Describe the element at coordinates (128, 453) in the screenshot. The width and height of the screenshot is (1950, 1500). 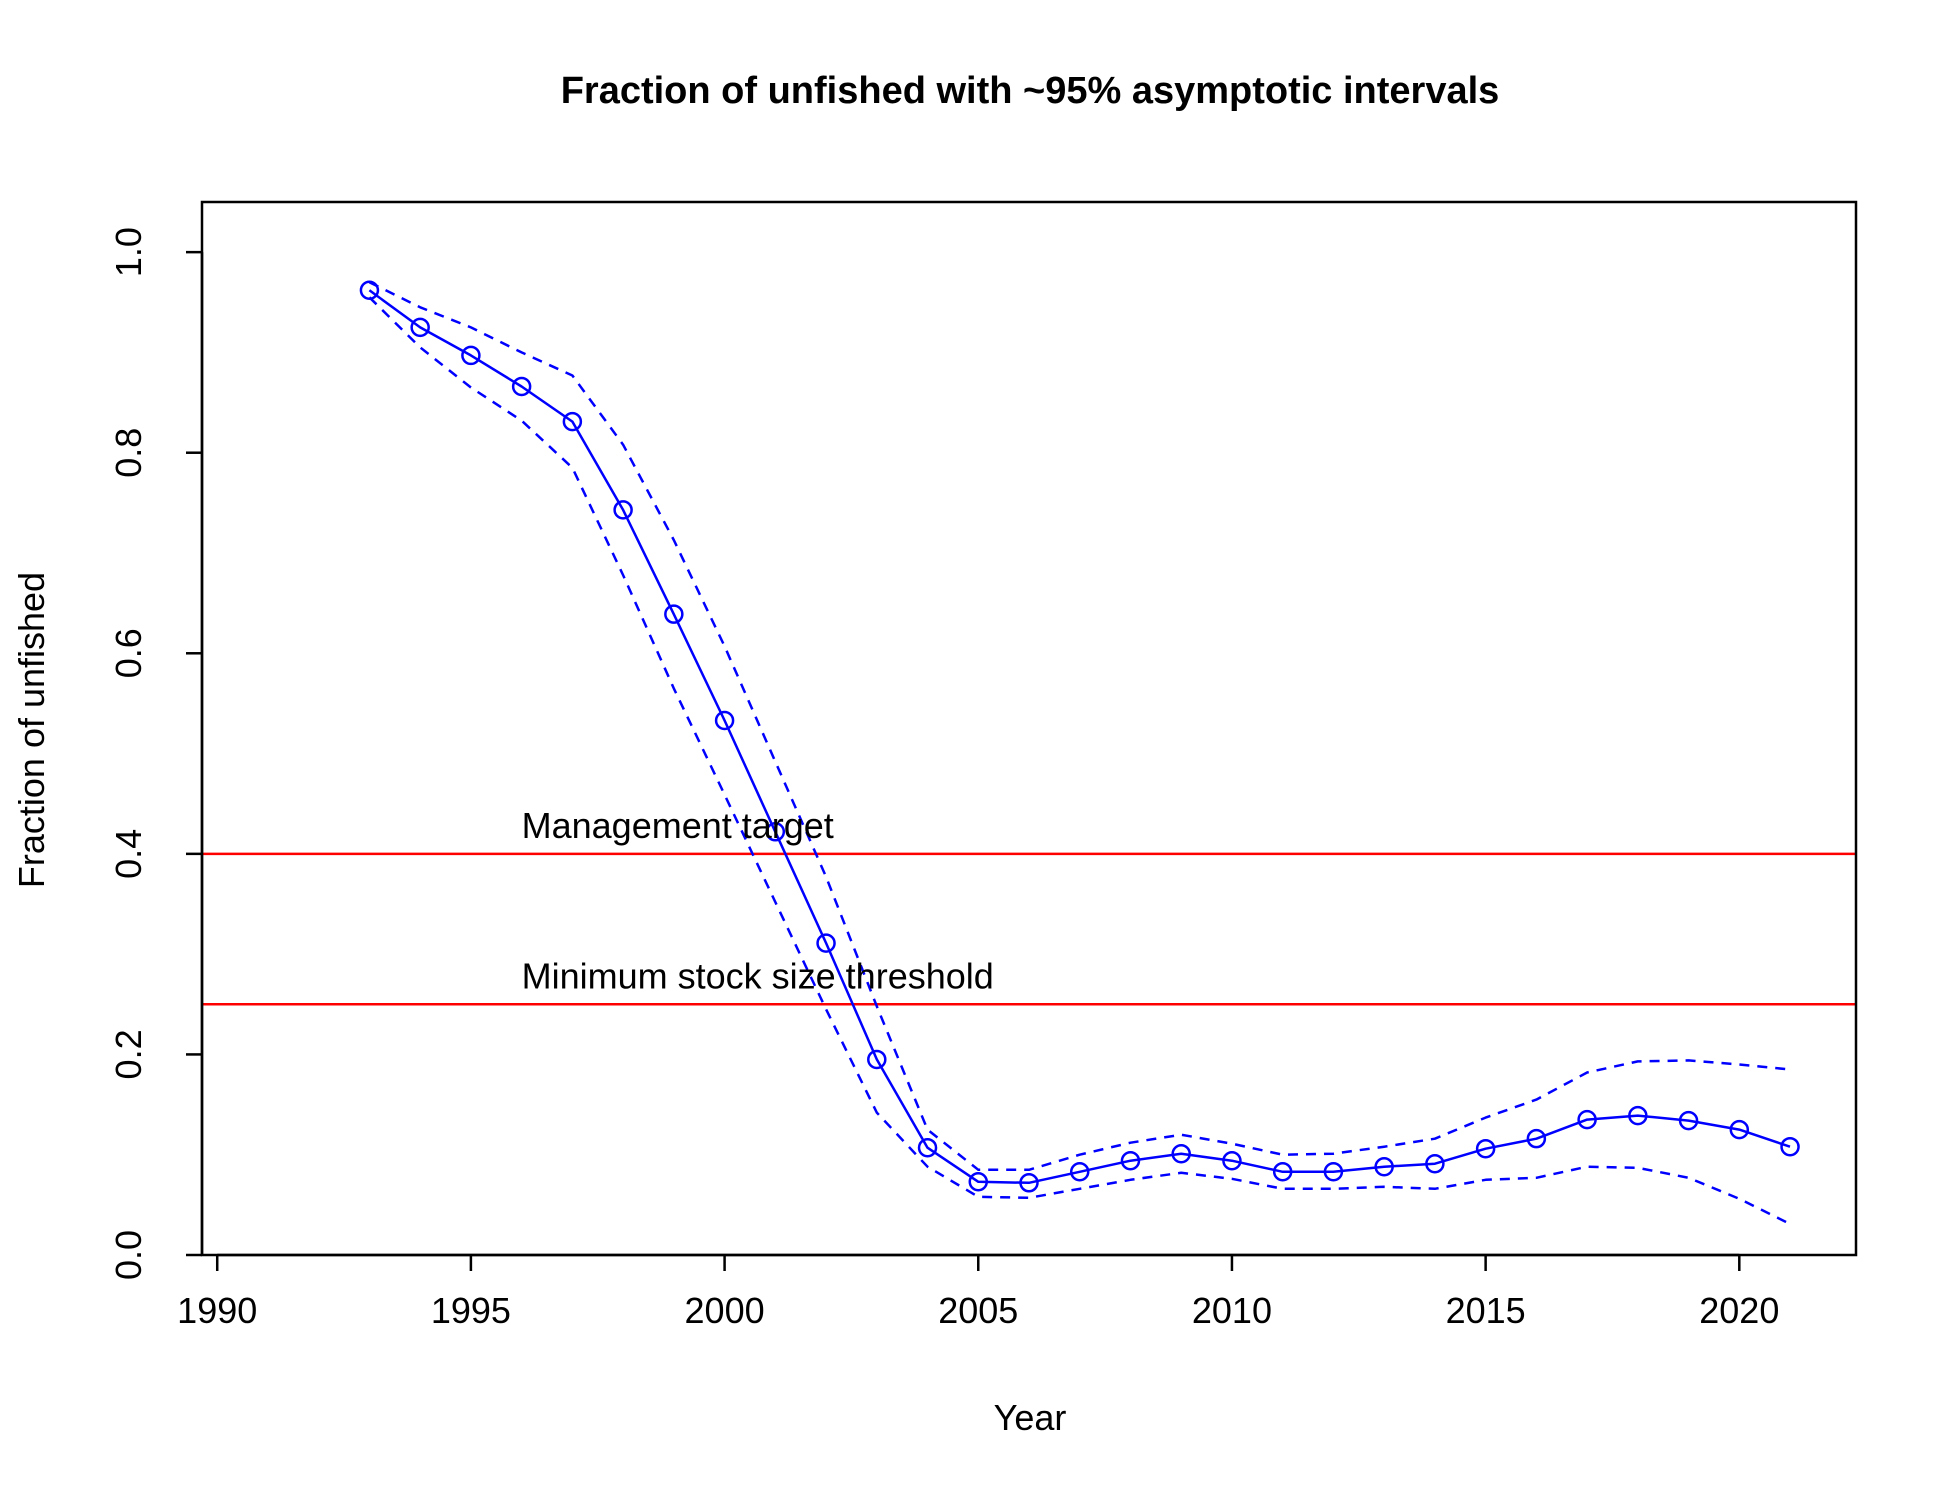
I see `y-tick-label: 0.8` at that location.